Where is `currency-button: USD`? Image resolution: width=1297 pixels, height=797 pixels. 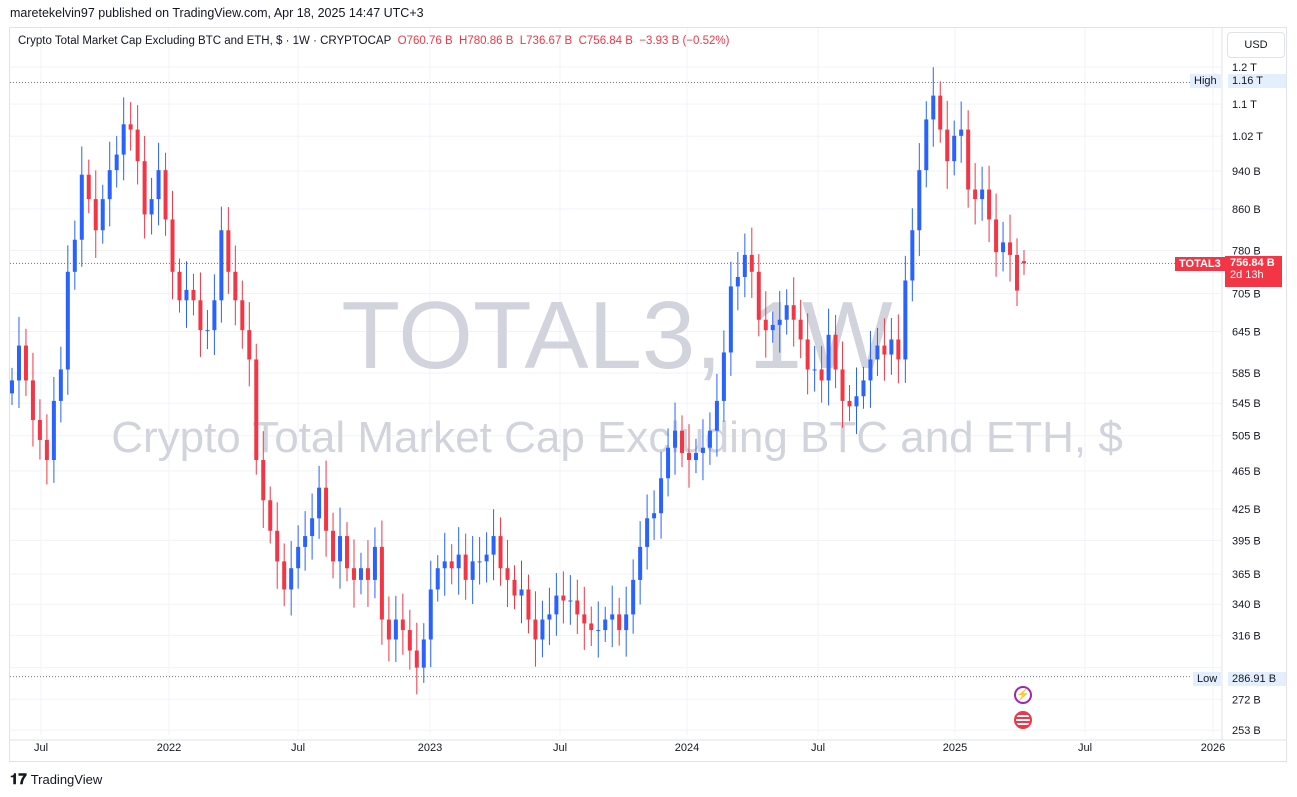
currency-button: USD is located at coordinates (1256, 45).